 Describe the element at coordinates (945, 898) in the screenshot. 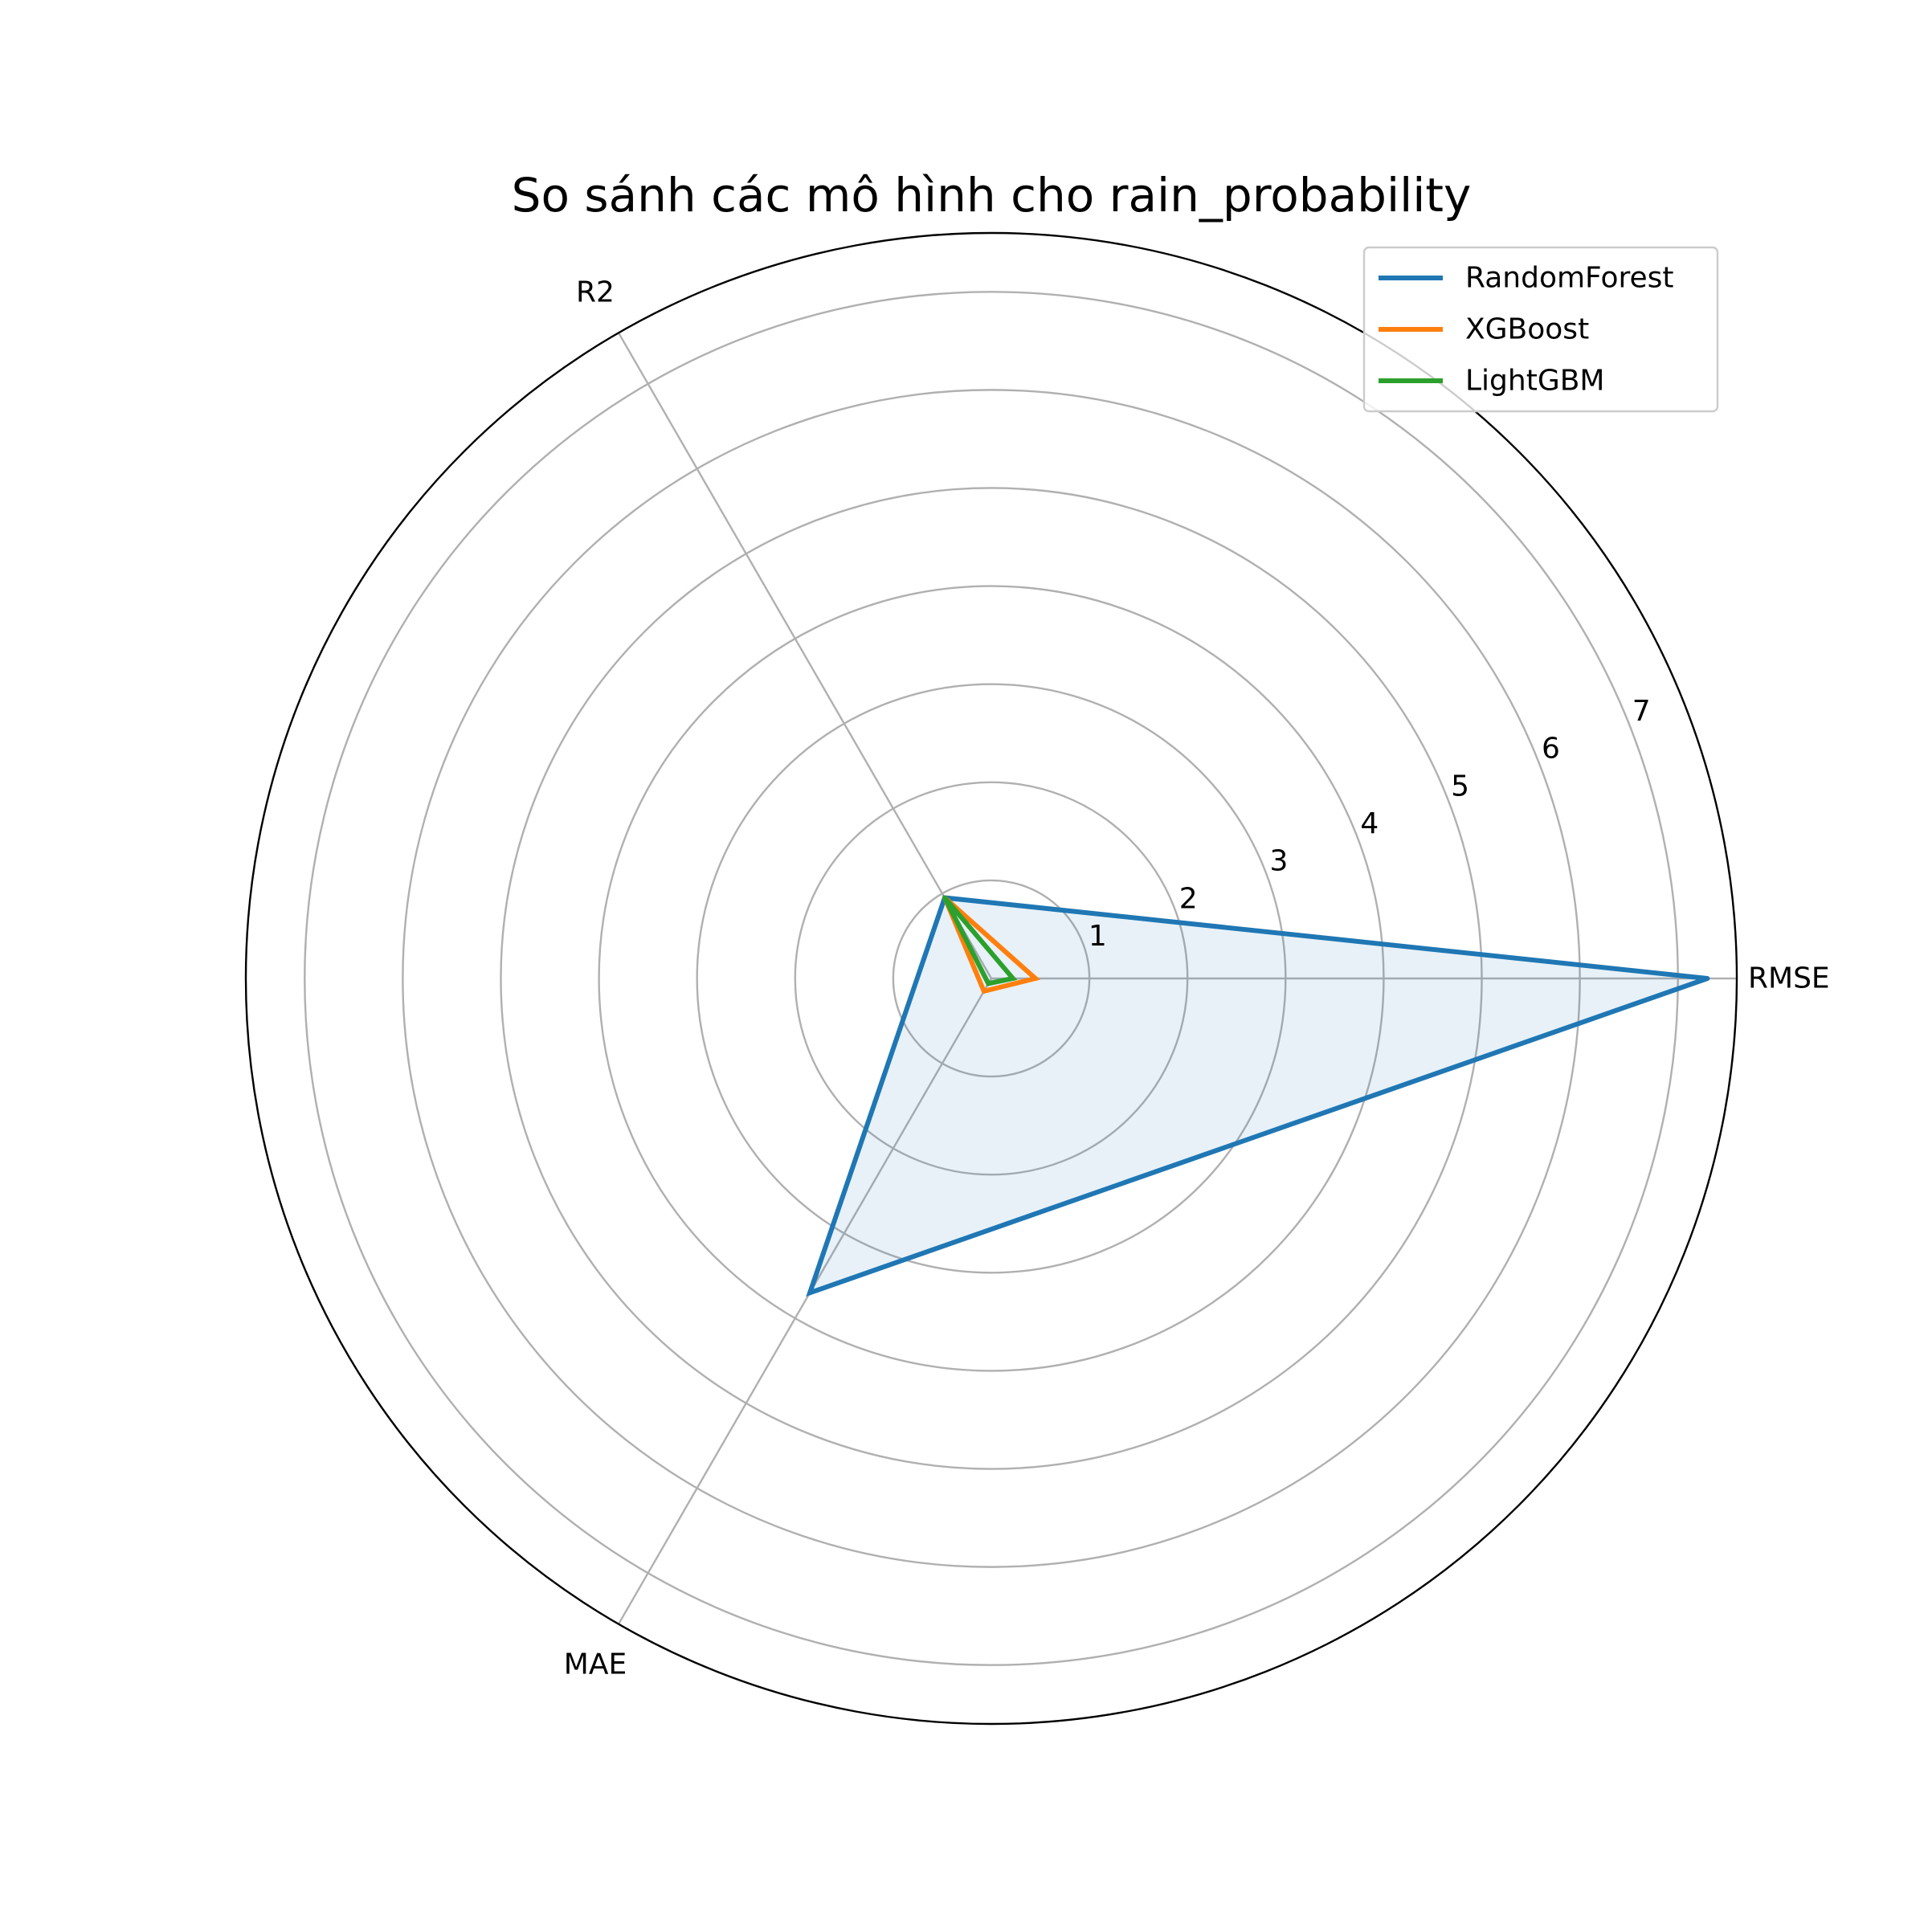

I see `data-point-lightgbm-r2` at that location.